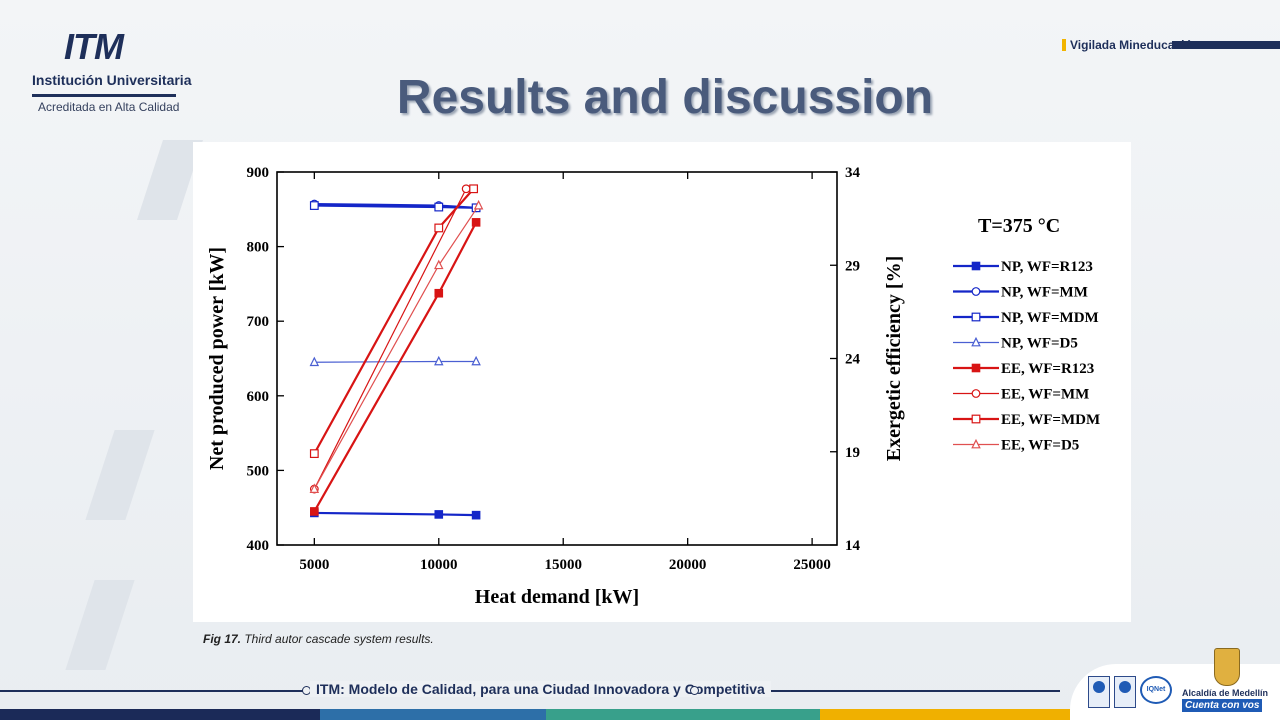 This screenshot has width=1280, height=720. I want to click on x-tick-label: 5000, so click(314, 565).